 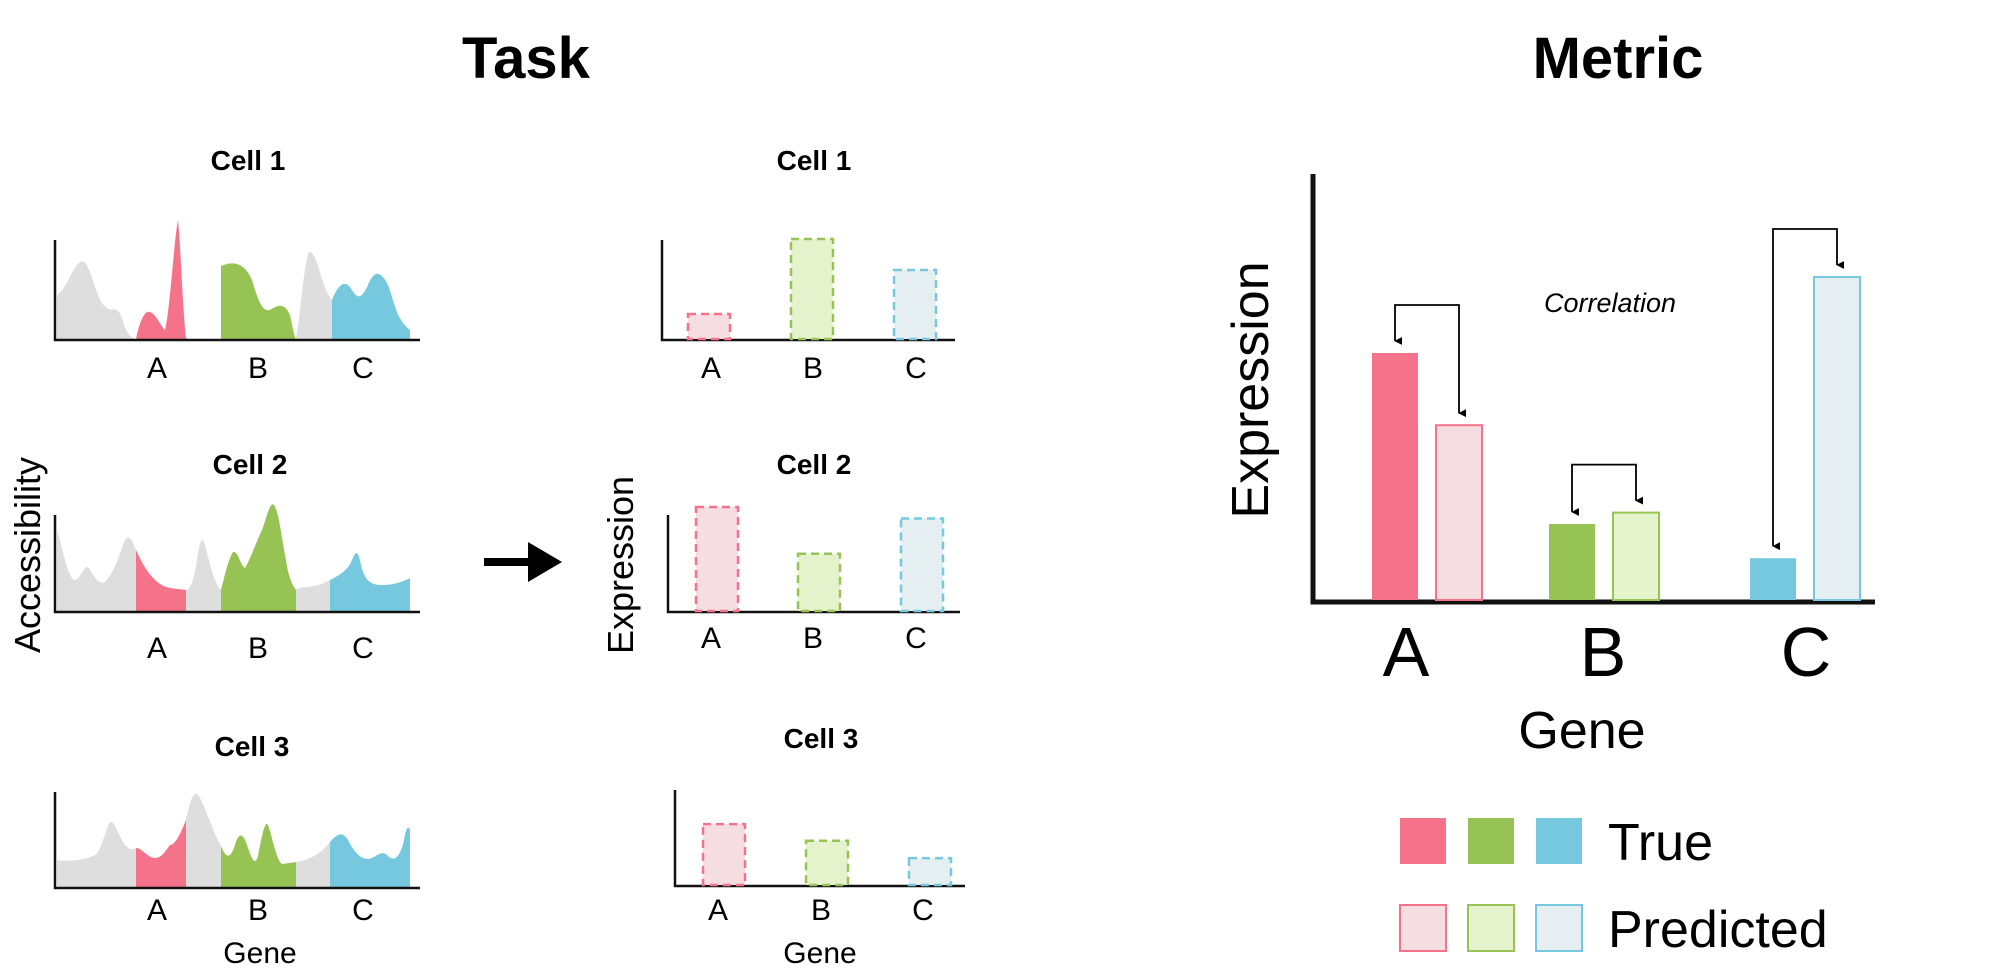 I want to click on metric-axes, so click(x=1592, y=389).